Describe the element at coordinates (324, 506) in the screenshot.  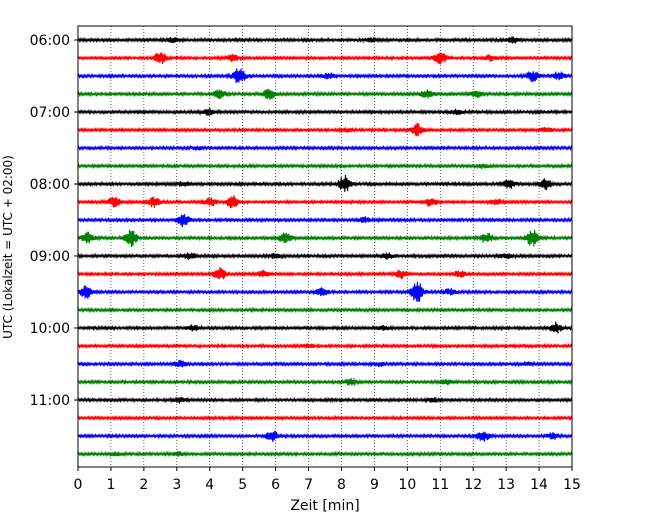
I see `x-axis-label: Zeit [min]` at that location.